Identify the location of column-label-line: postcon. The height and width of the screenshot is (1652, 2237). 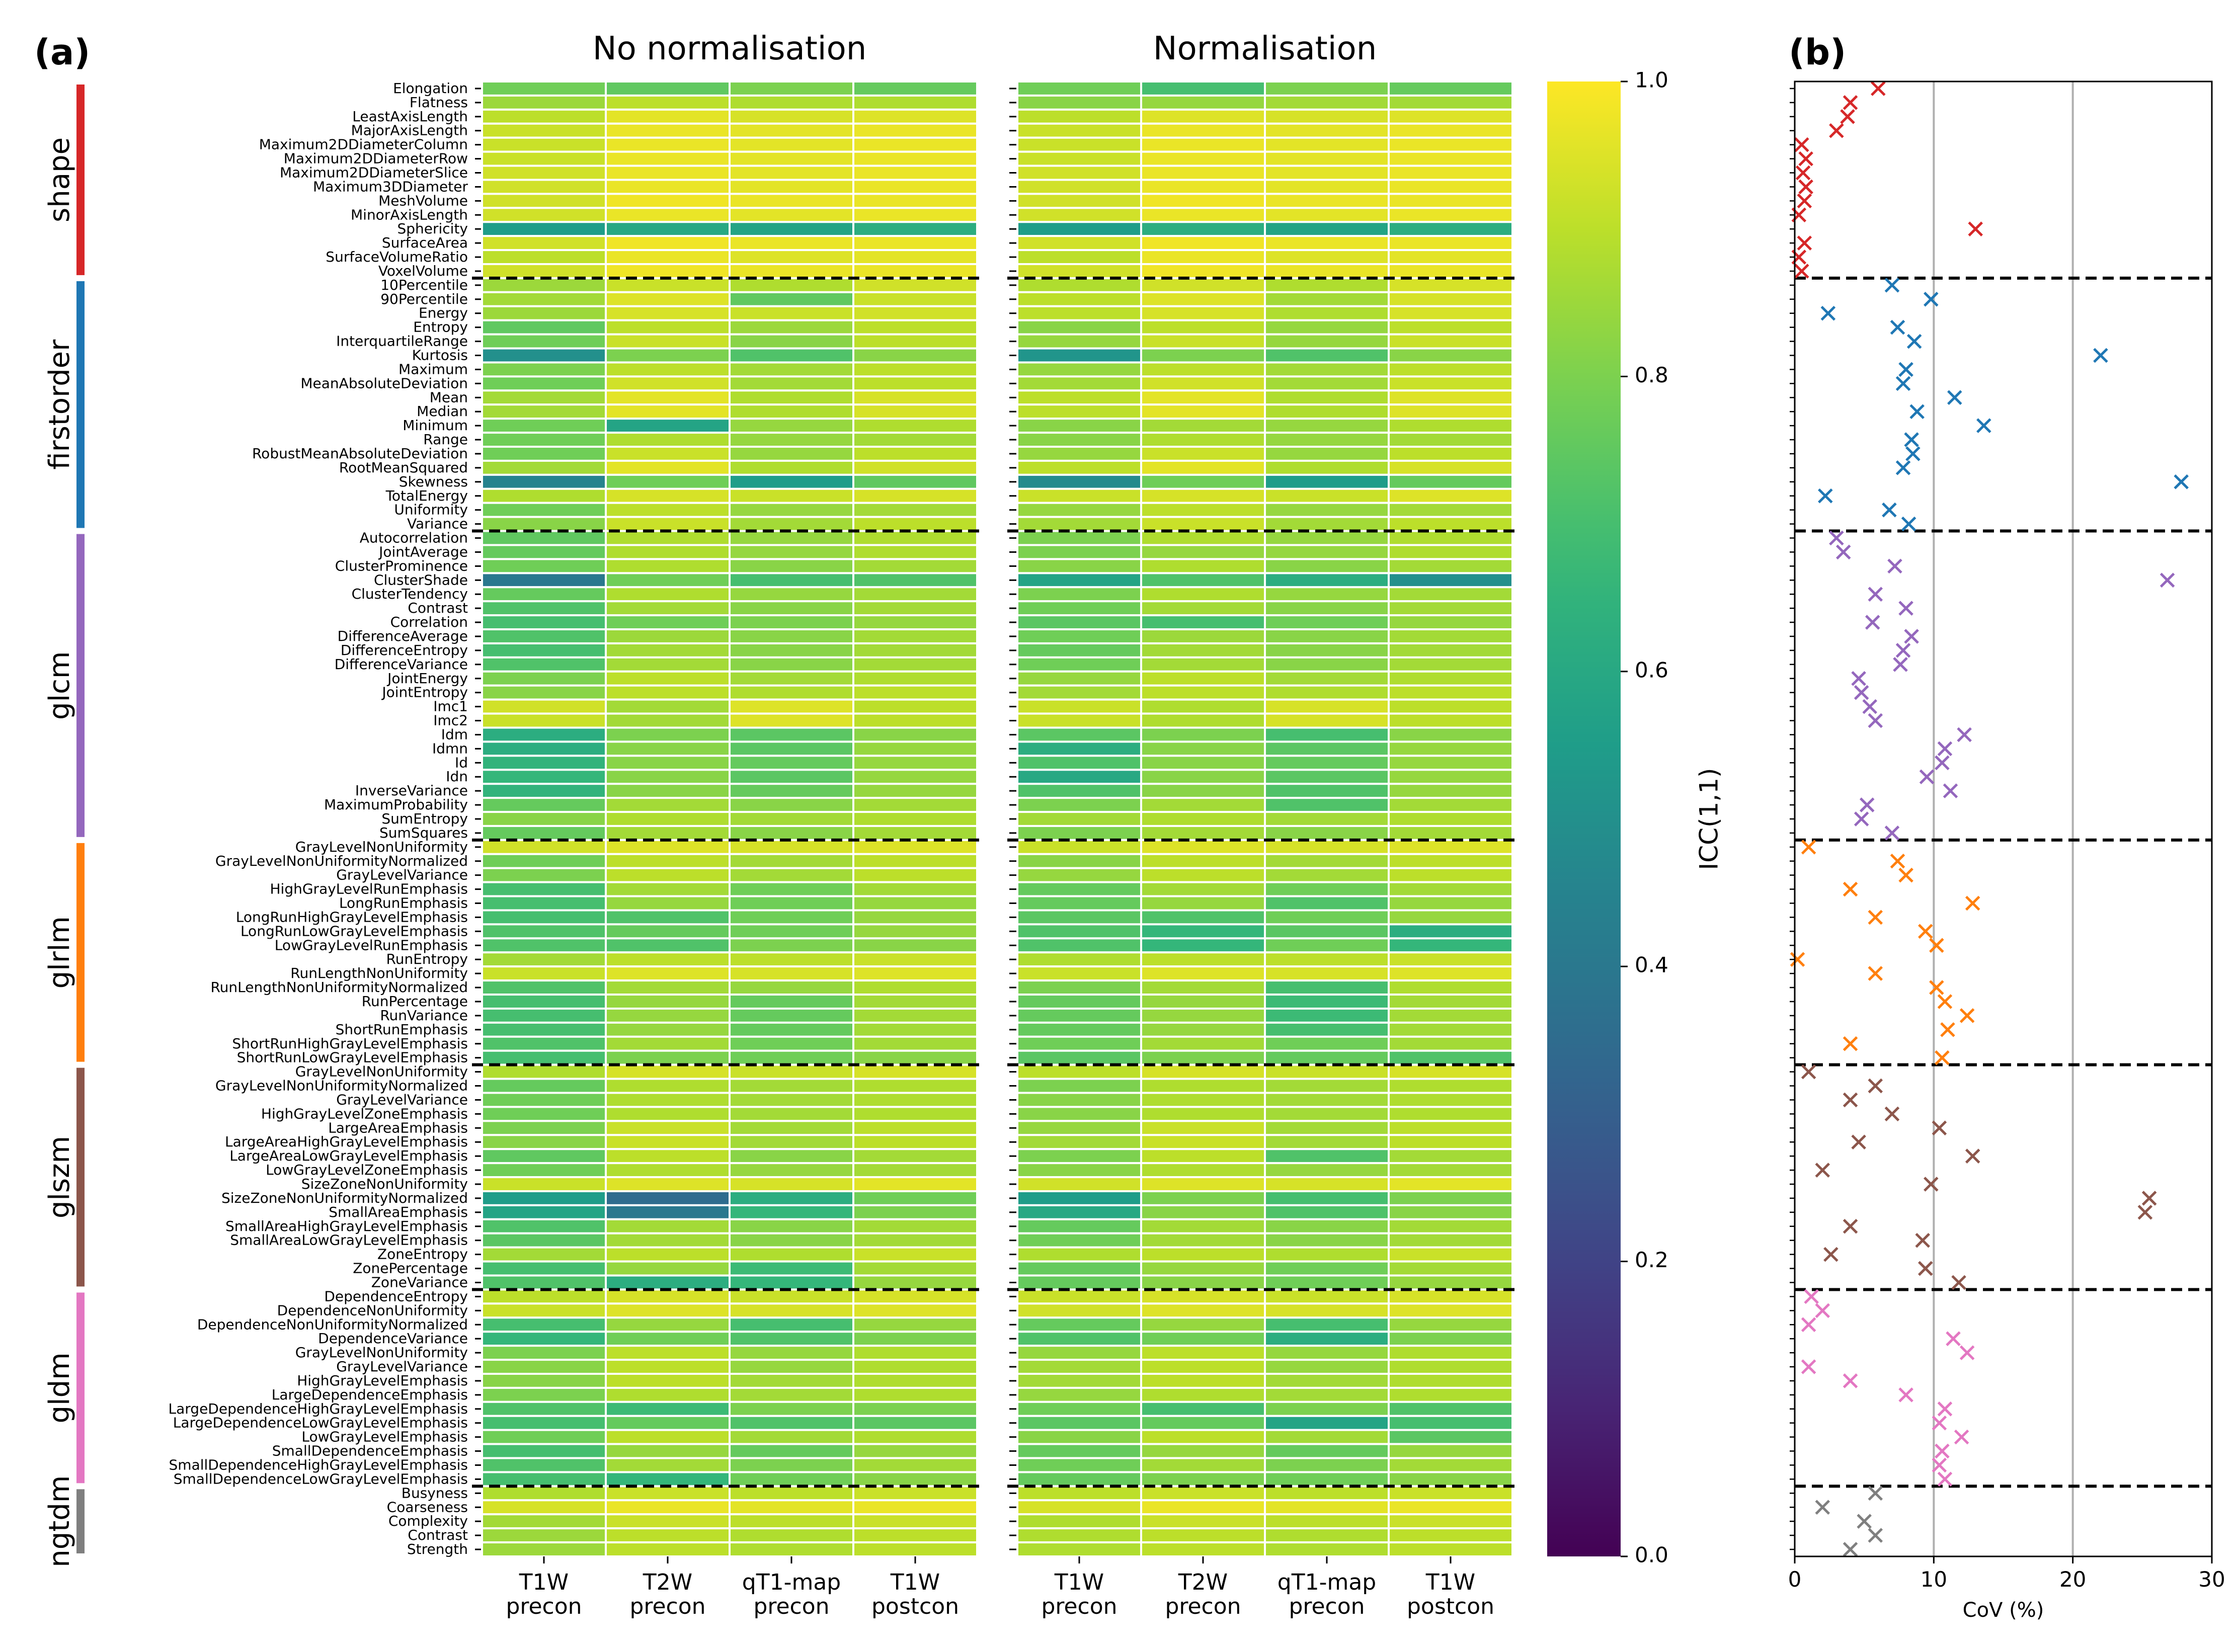
(1450, 1606).